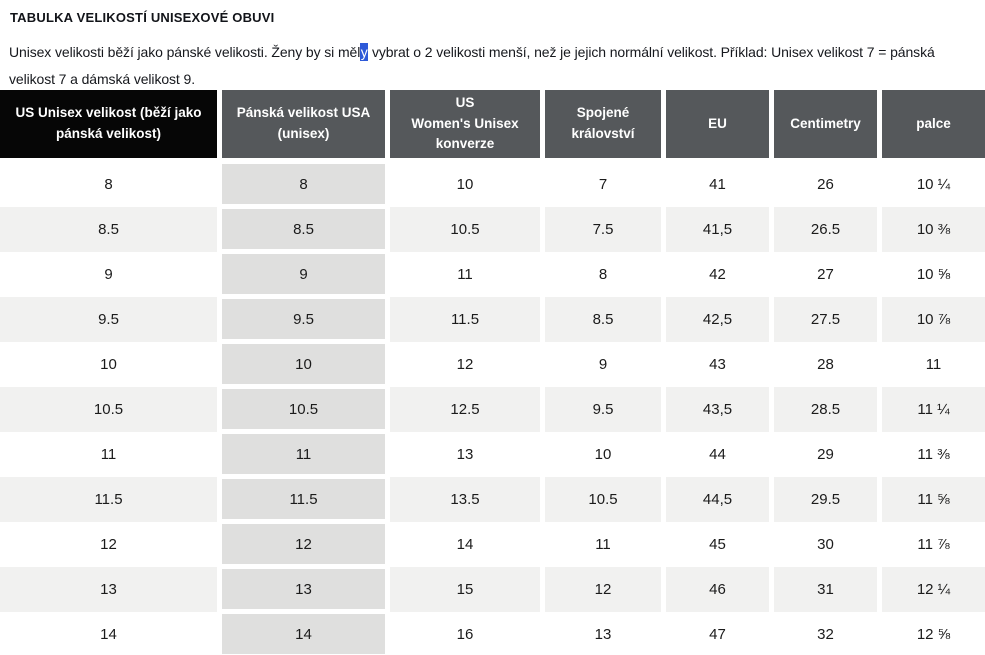  What do you see at coordinates (933, 499) in the screenshot?
I see `size-cell: 11 ⅝` at bounding box center [933, 499].